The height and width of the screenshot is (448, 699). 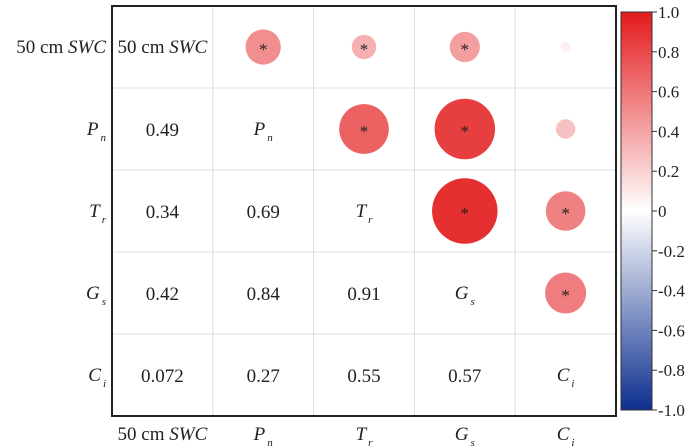 I want to click on correlation-value: 0.91, so click(x=363, y=294).